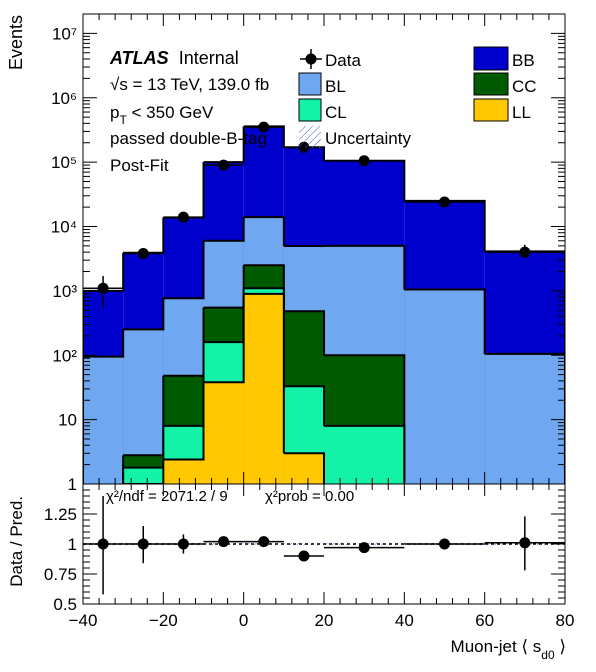 This screenshot has width=596, height=672. What do you see at coordinates (309, 496) in the screenshot?
I see `chi2-prob-label: χ²prob = 0.00` at bounding box center [309, 496].